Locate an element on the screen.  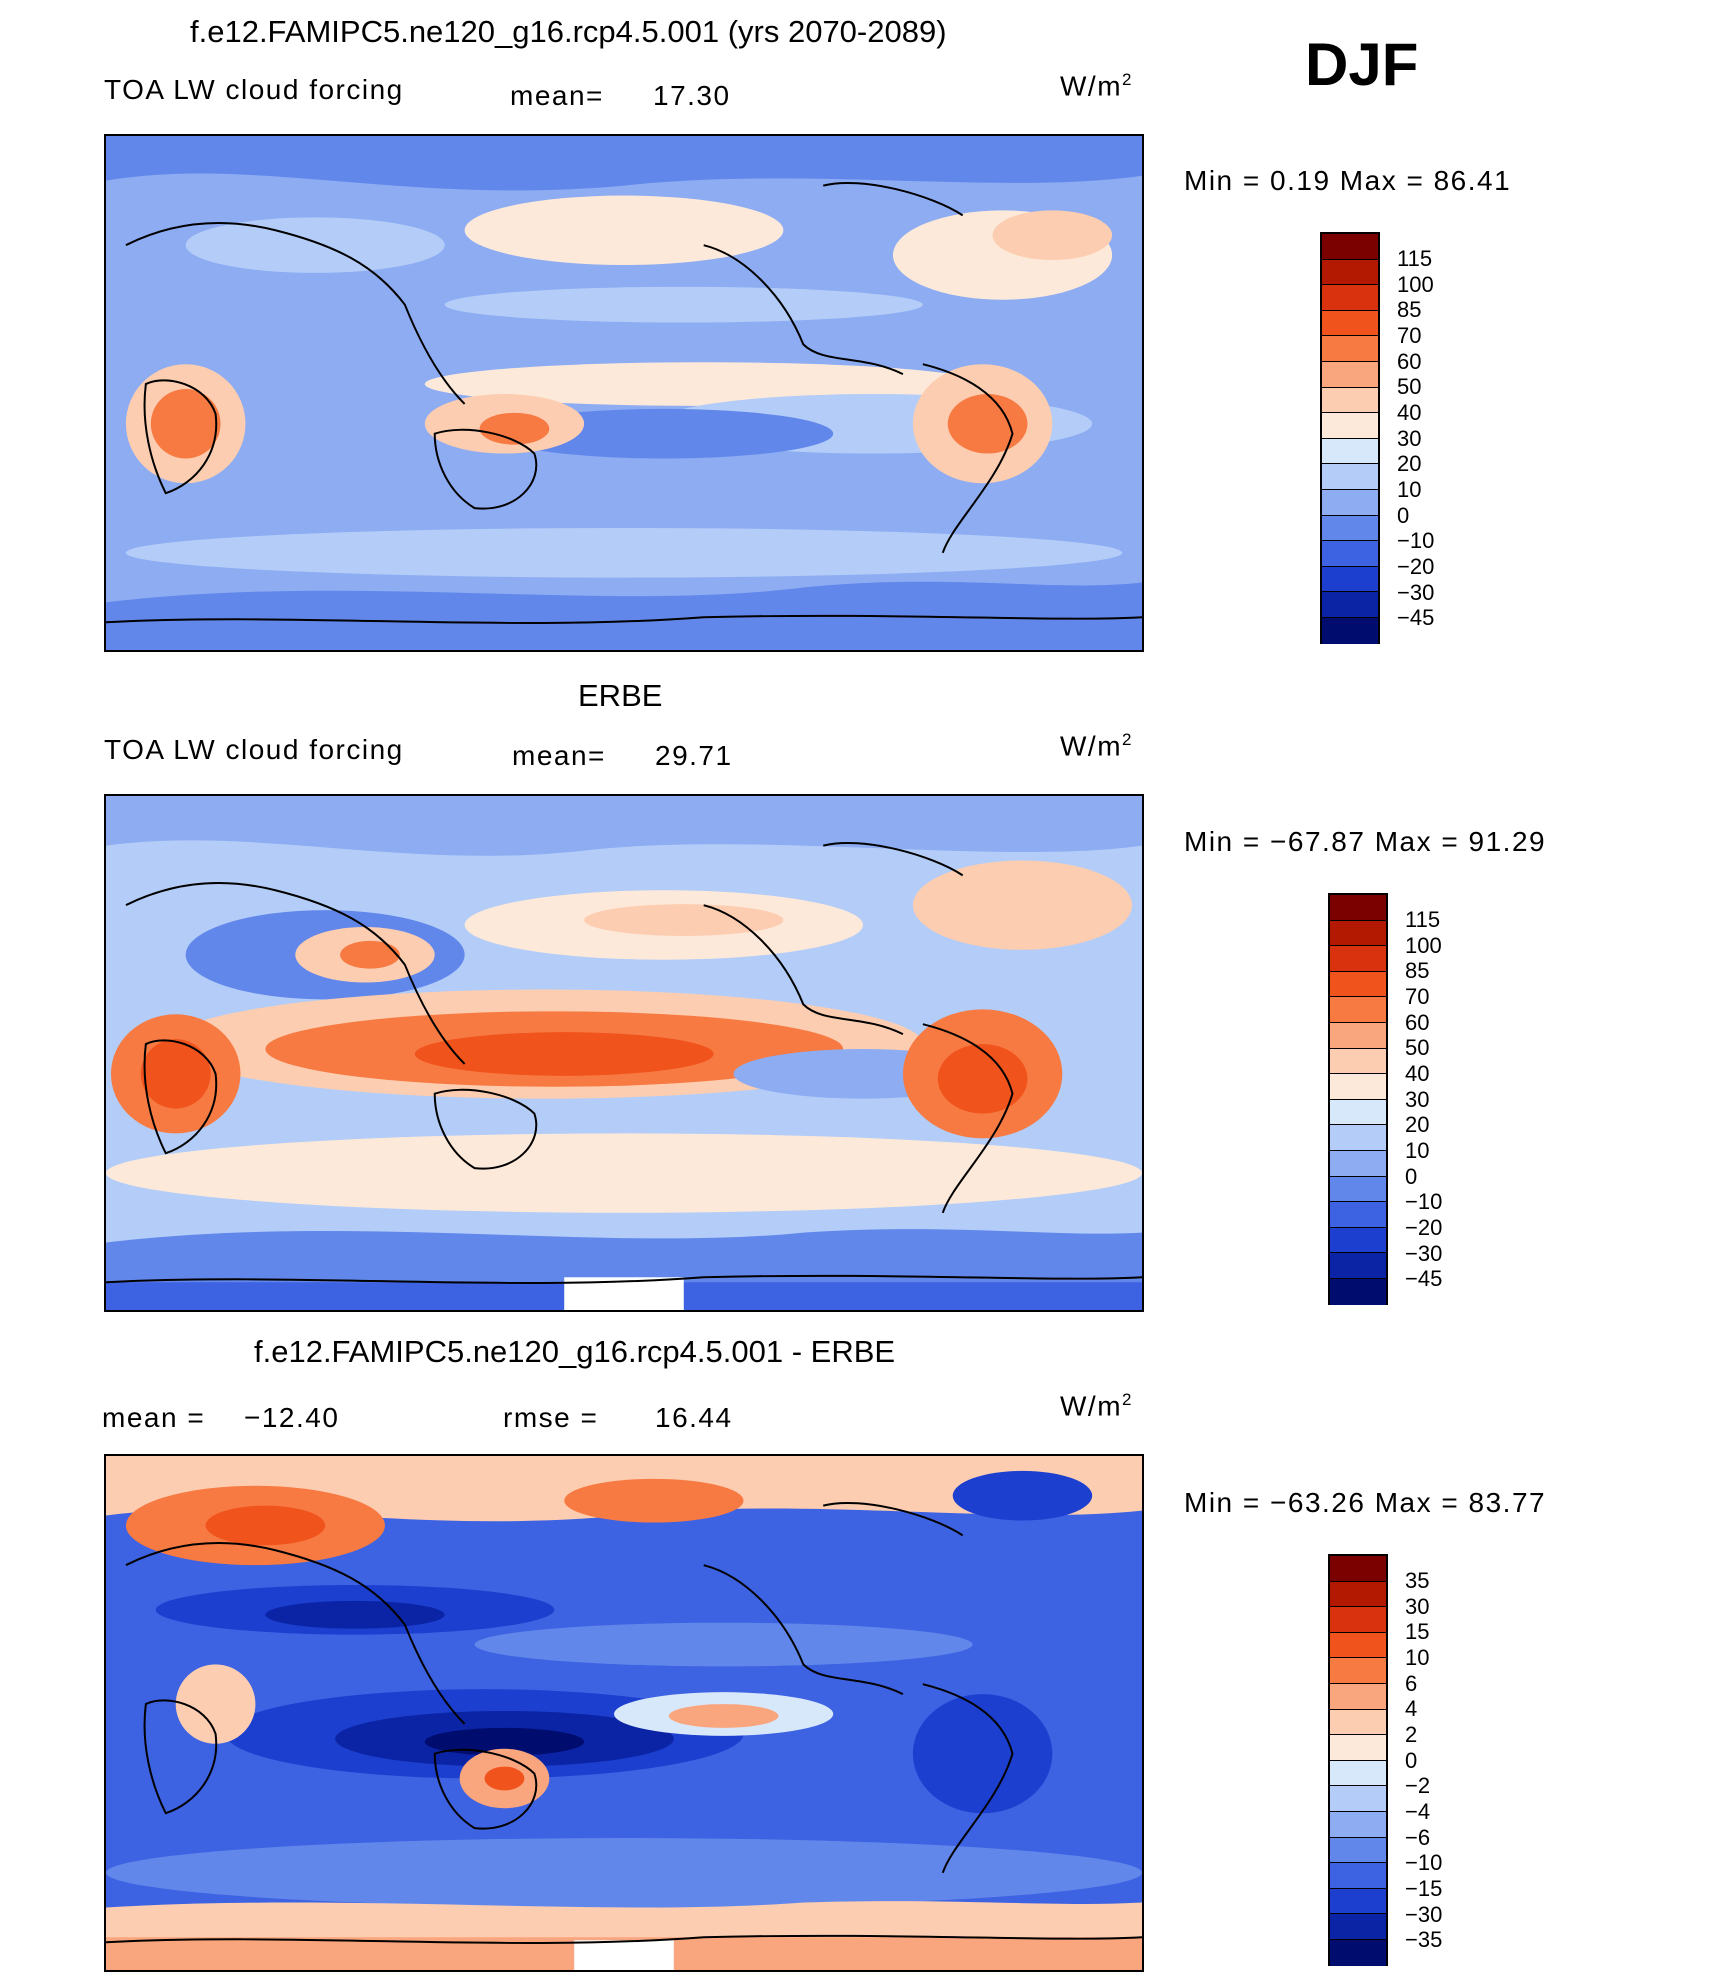
panel-1-colorbar-tick: 40 is located at coordinates (1409, 412).